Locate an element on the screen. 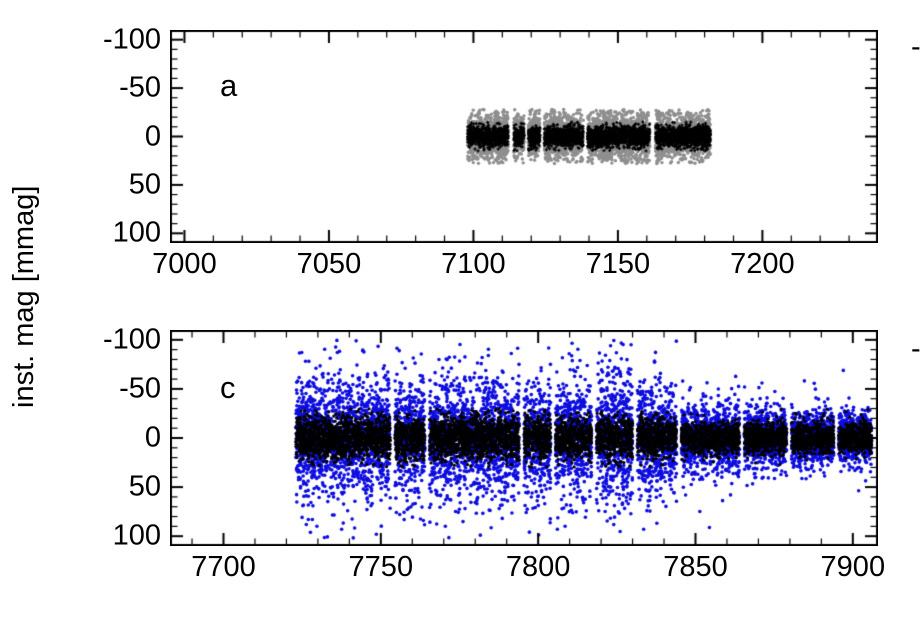 This screenshot has width=924, height=624. x-tick-label: 7800 is located at coordinates (538, 567).